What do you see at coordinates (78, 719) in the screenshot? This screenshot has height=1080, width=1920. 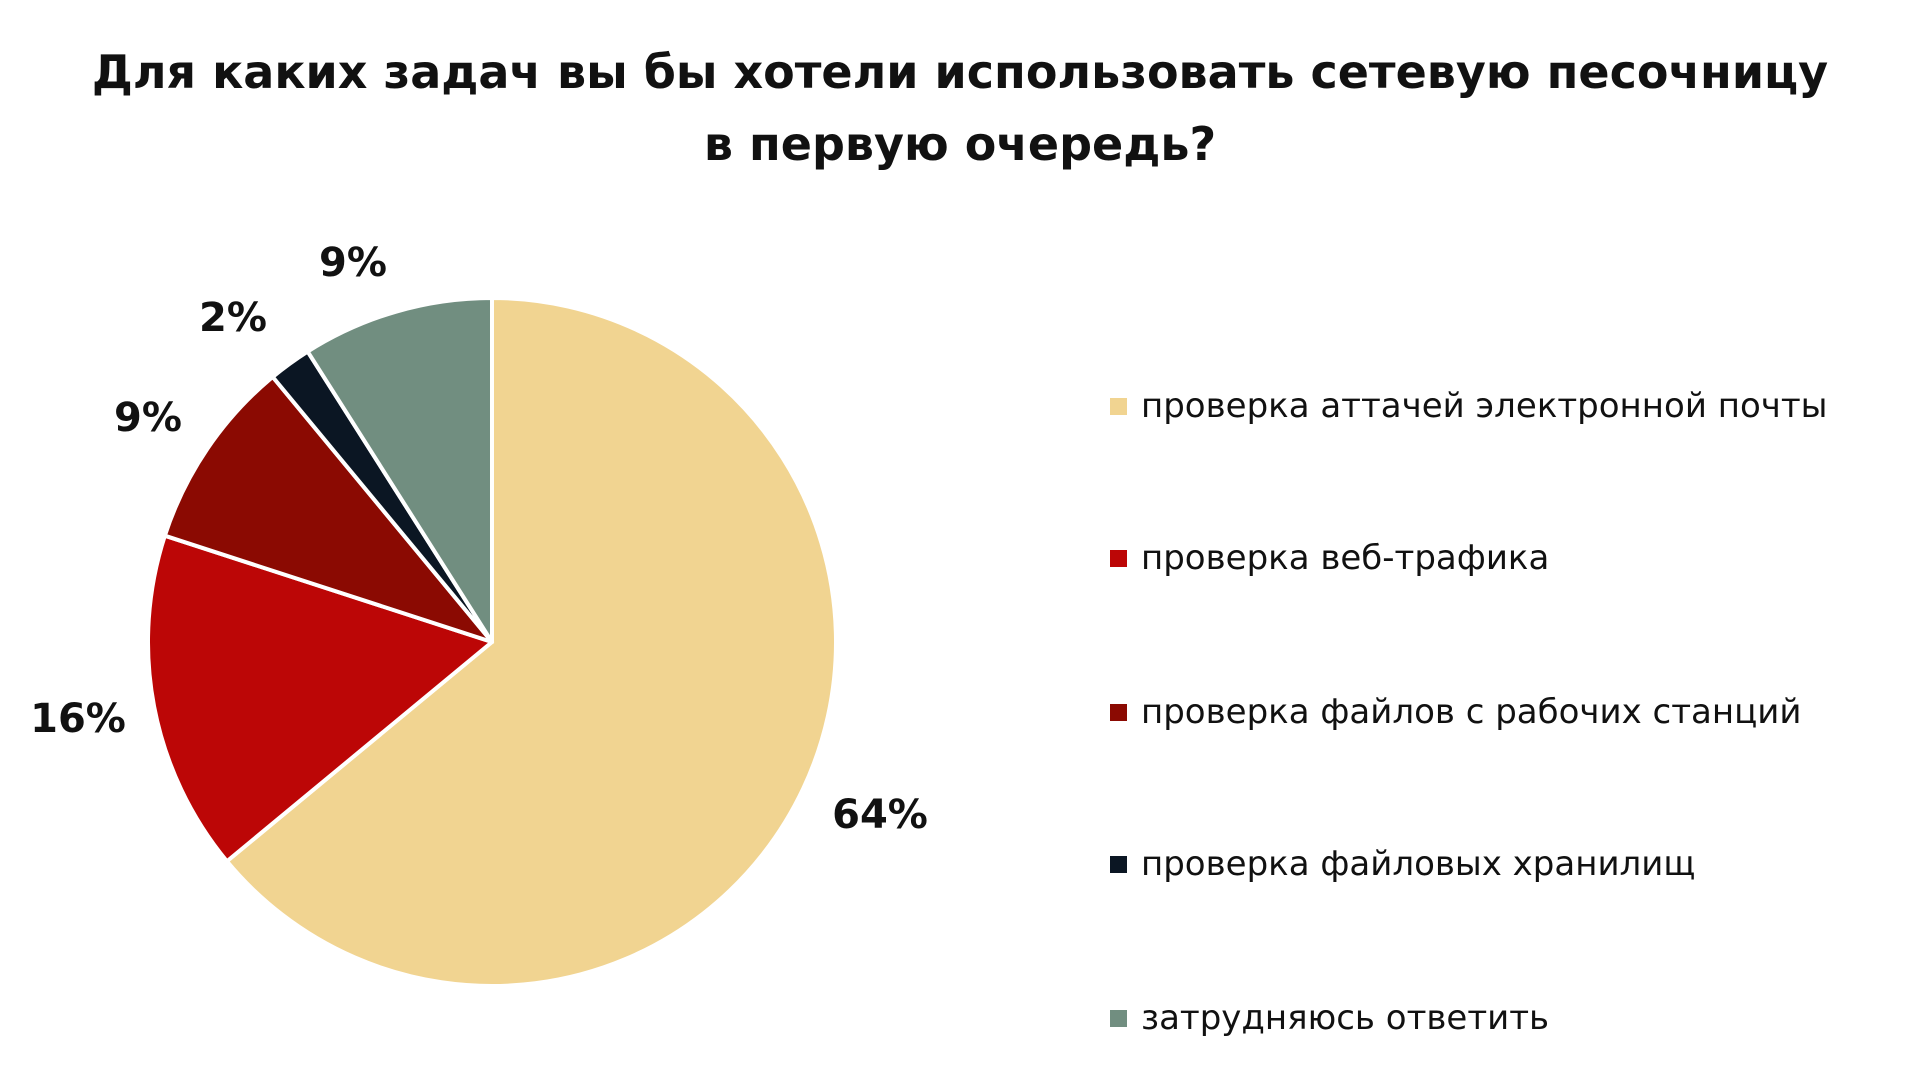 I see `data-label-2: 16%` at bounding box center [78, 719].